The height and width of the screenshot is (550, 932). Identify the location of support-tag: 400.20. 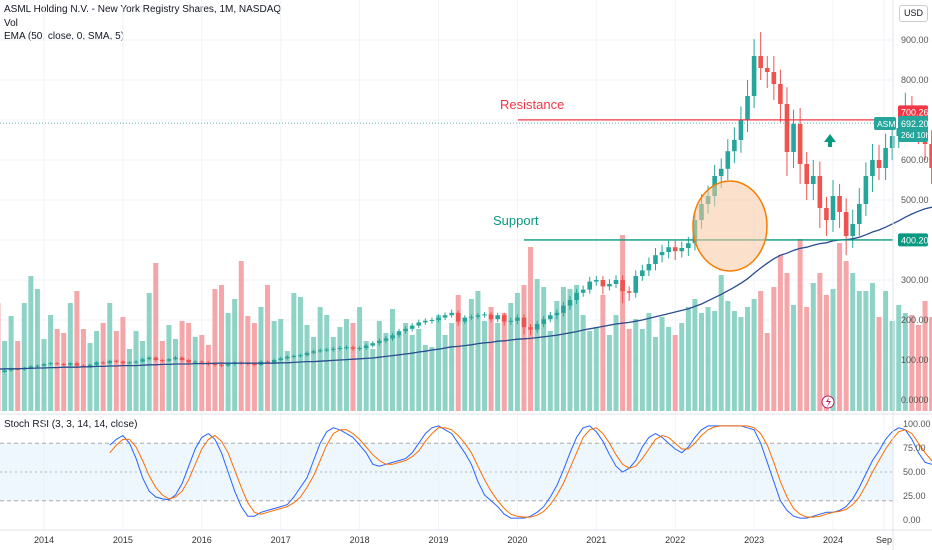
(915, 240).